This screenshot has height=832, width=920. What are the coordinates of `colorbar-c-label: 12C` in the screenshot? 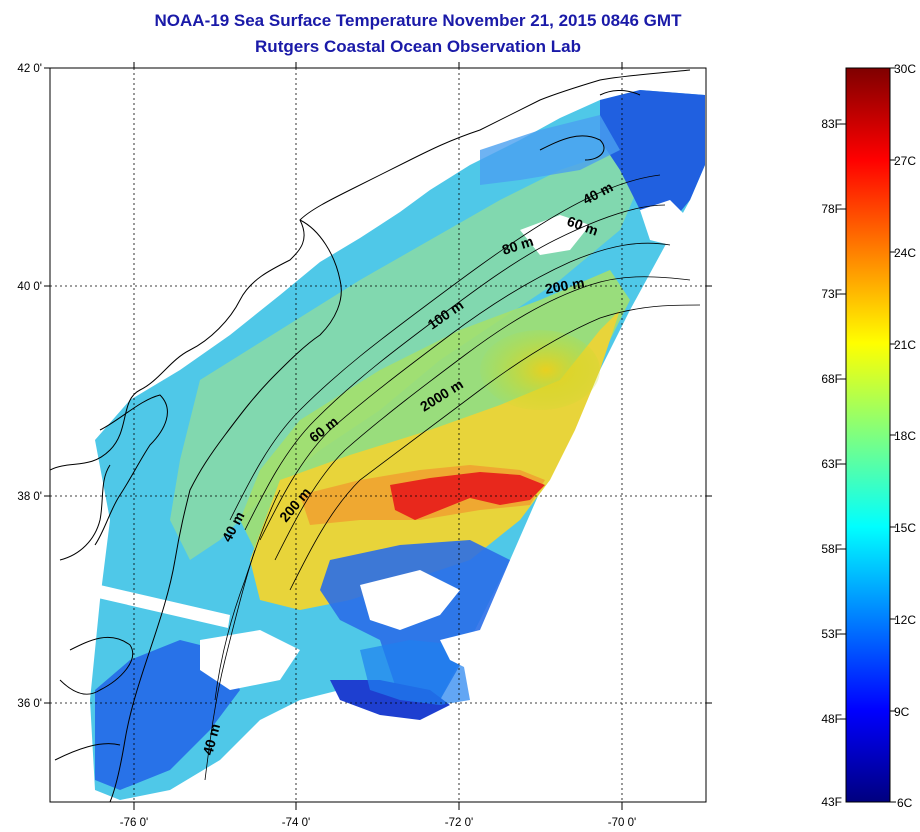 It's located at (905, 620).